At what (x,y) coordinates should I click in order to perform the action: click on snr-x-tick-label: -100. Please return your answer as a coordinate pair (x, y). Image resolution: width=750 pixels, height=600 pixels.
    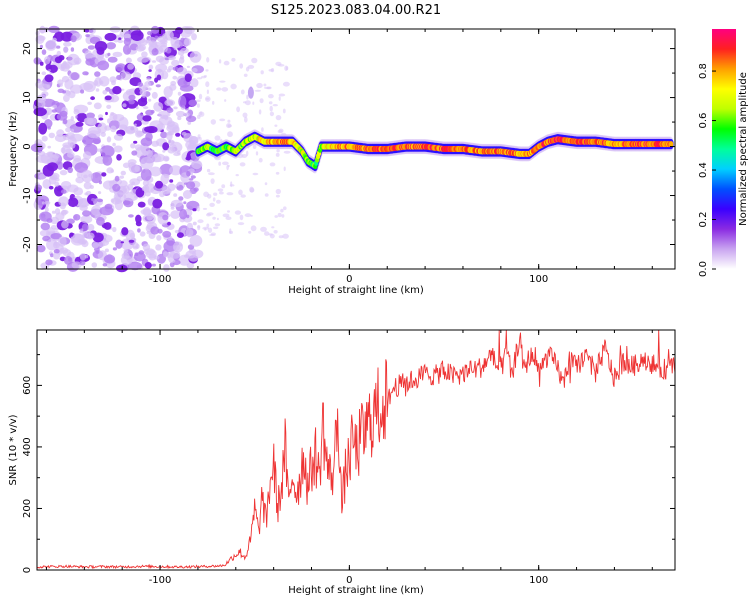
    Looking at the image, I should click on (160, 580).